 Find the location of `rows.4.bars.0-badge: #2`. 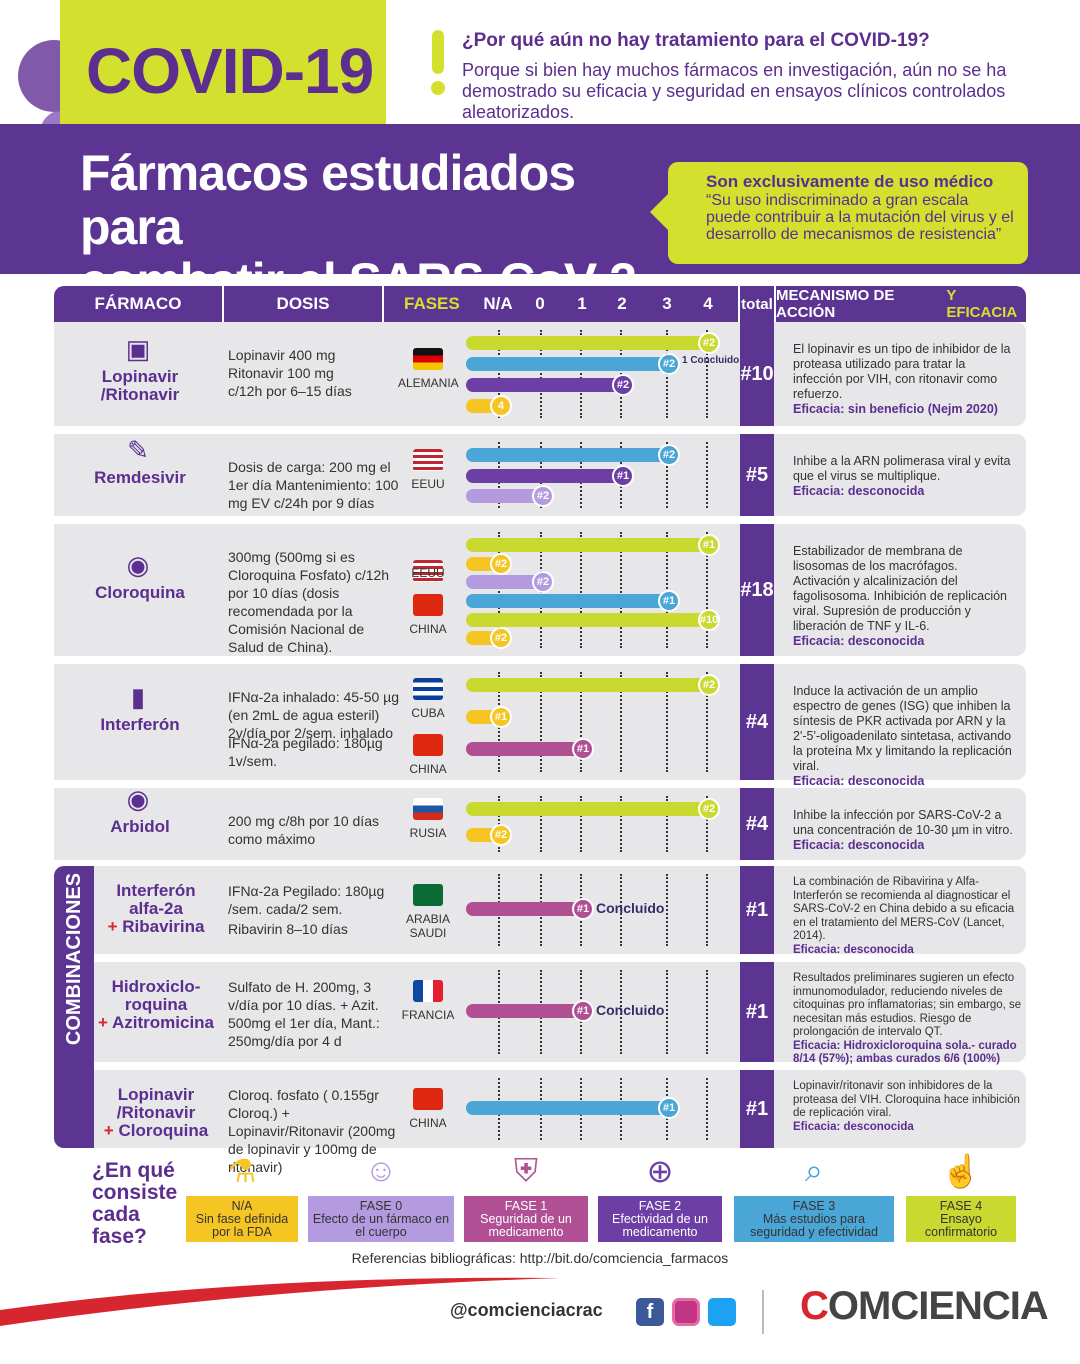

rows.4.bars.0-badge: #2 is located at coordinates (709, 809).